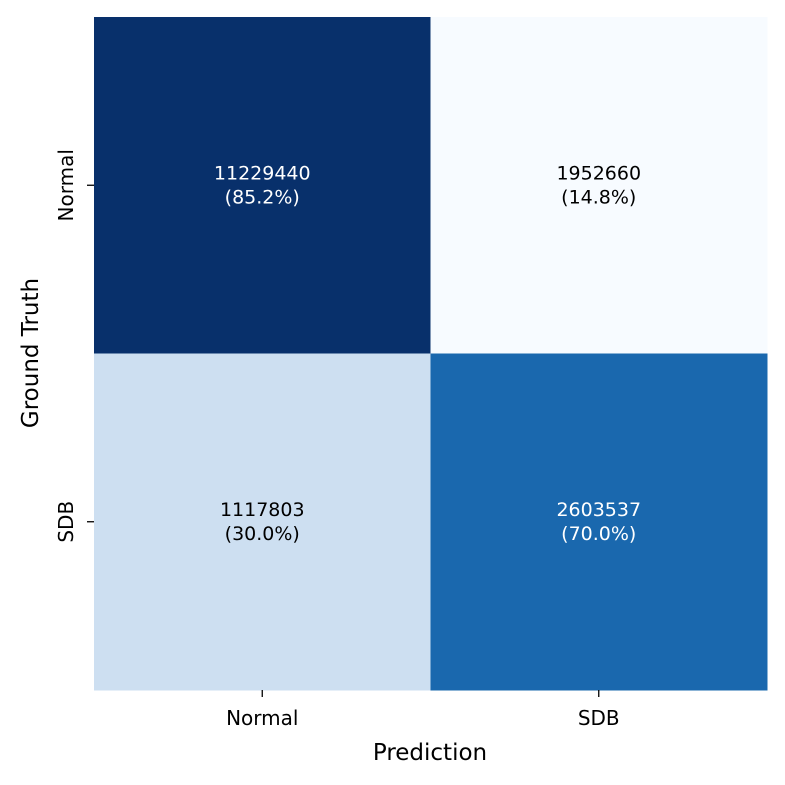 This screenshot has height=785, width=785. Describe the element at coordinates (262, 197) in the screenshot. I see `cell-percent-r0-c0: (85.2%)` at that location.